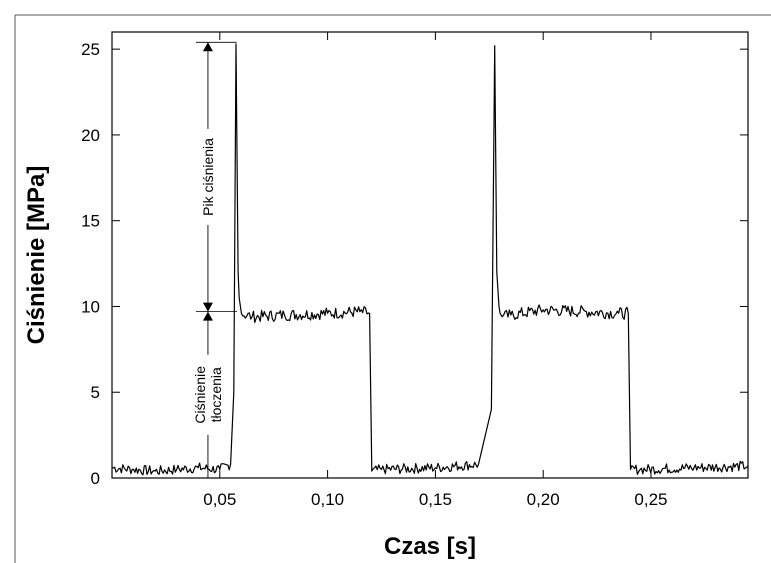  Describe the element at coordinates (200, 395) in the screenshot. I see `annotation-label-line: Ciśnienie` at that location.